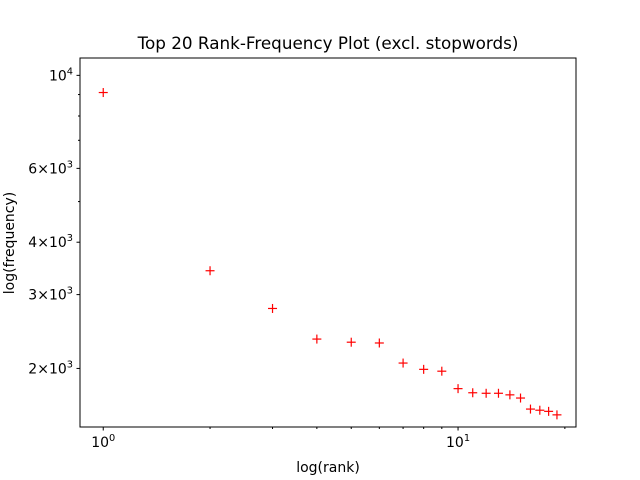 The image size is (640, 480). Describe the element at coordinates (328, 439) in the screenshot. I see `x-axis: 100 101` at that location.